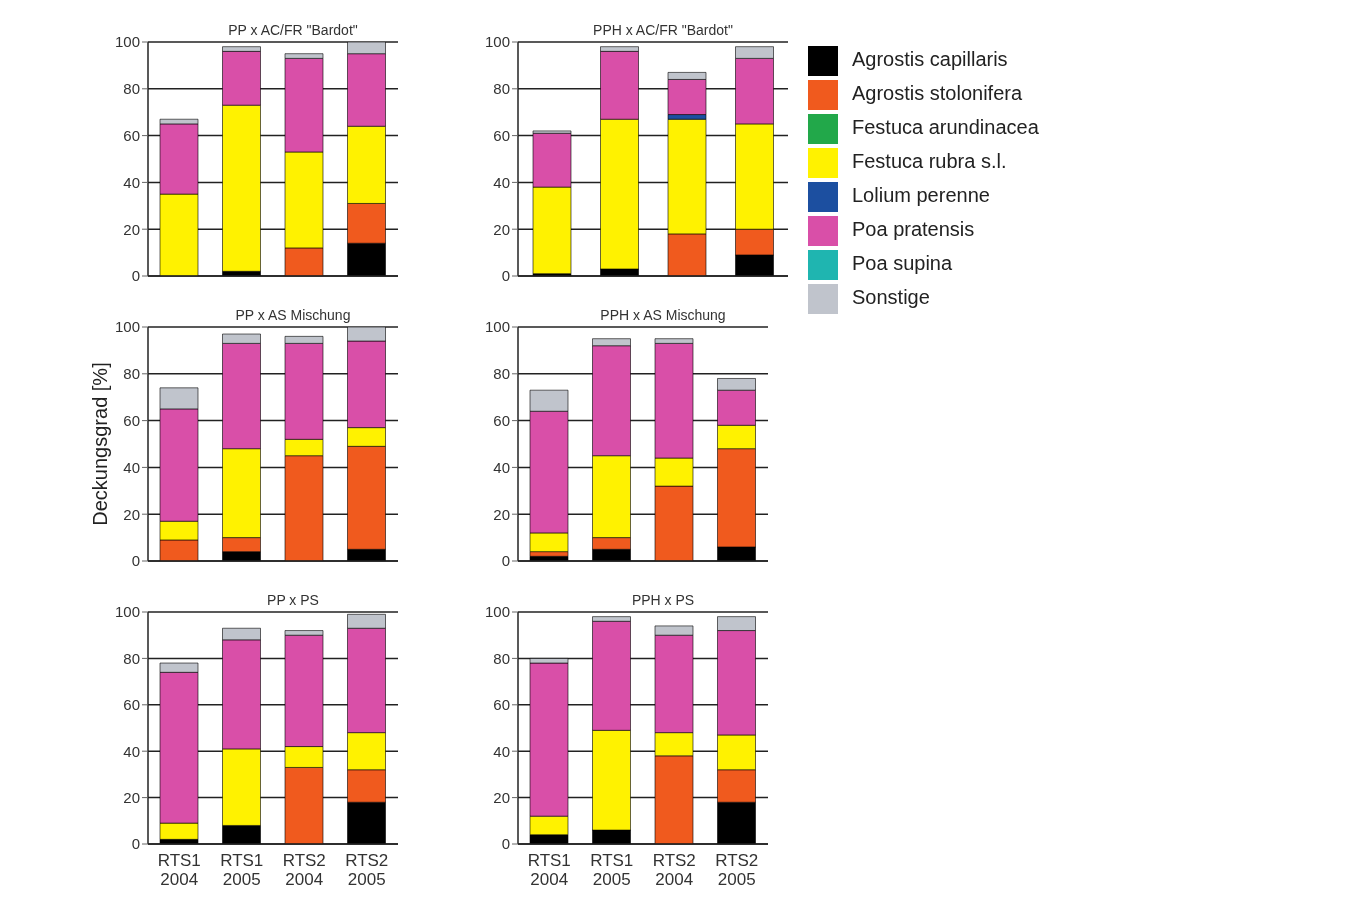  I want to click on y-axis-title: Deckungsgrad [%], so click(100, 444).